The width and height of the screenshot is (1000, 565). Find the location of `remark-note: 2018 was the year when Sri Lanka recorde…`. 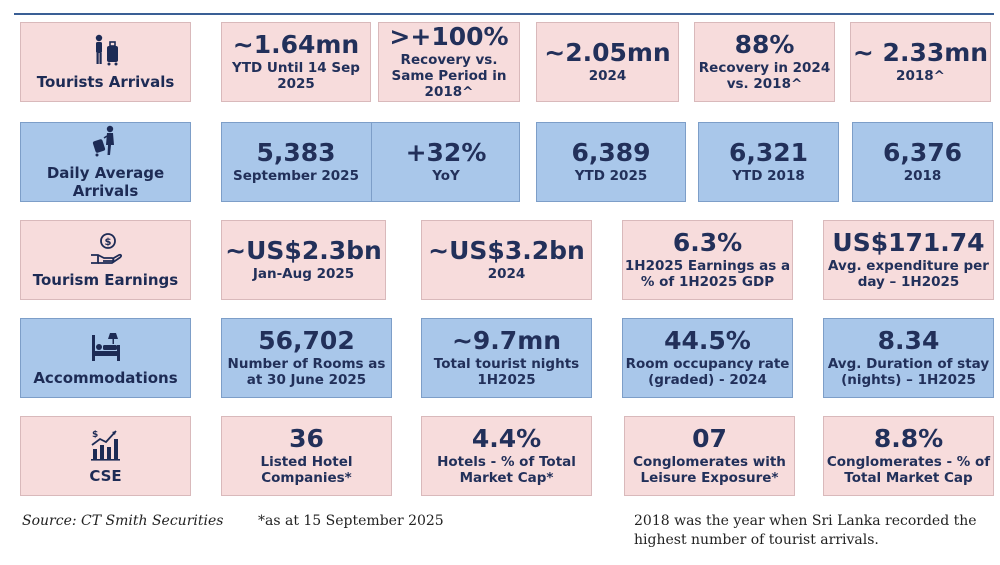

remark-note: 2018 was the year when Sri Lanka recorde… is located at coordinates (805, 530).